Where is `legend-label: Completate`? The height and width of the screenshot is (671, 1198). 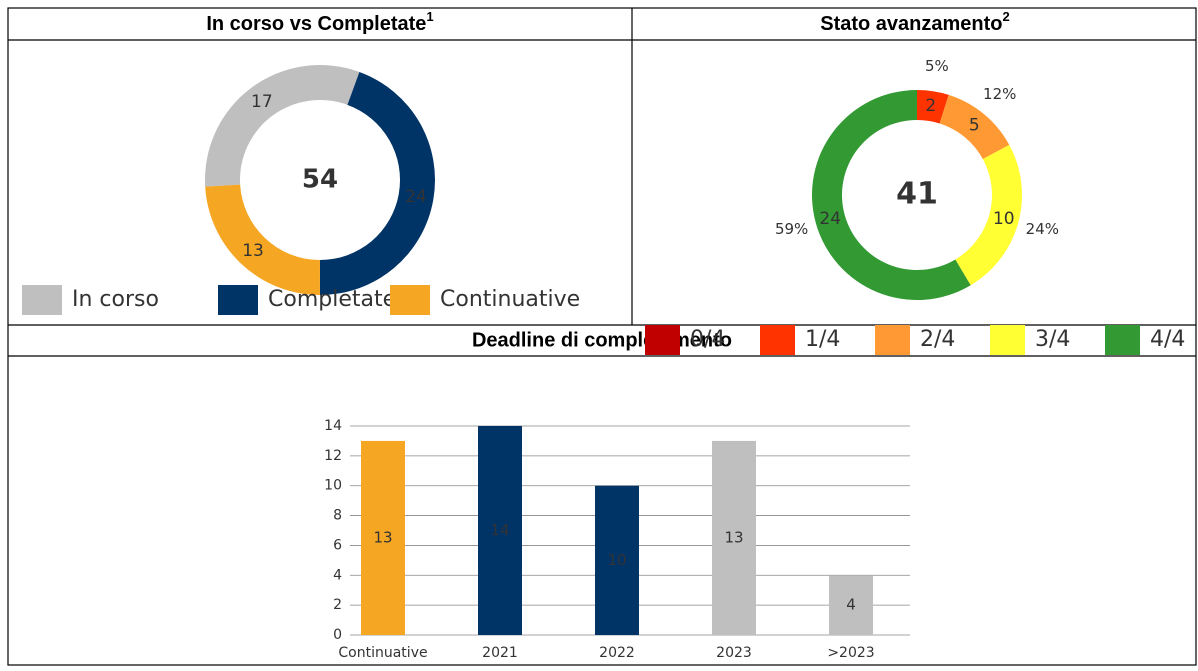 legend-label: Completate is located at coordinates (332, 299).